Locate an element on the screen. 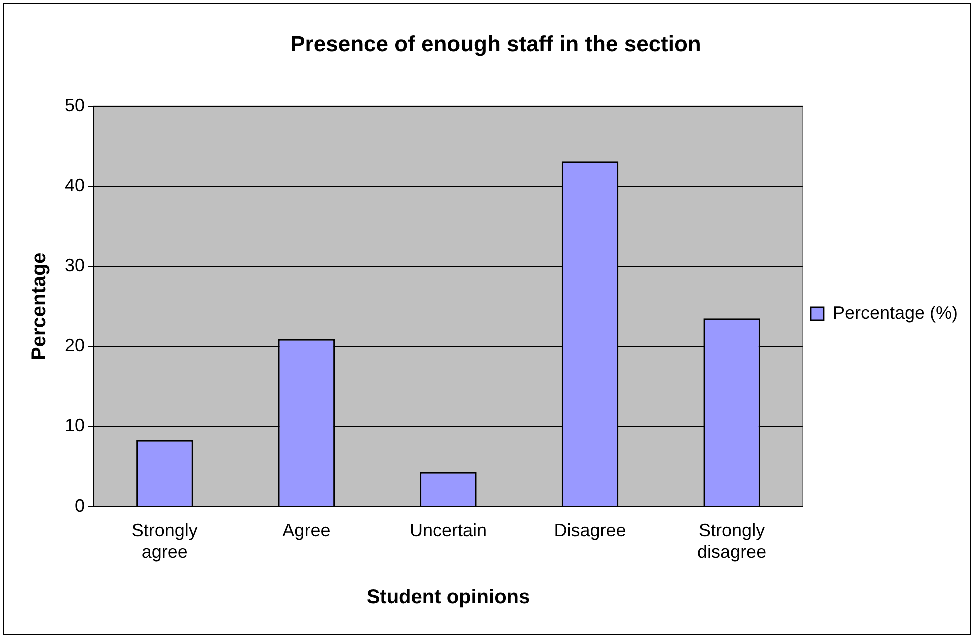  y-tick-label: 40 is located at coordinates (75, 185).